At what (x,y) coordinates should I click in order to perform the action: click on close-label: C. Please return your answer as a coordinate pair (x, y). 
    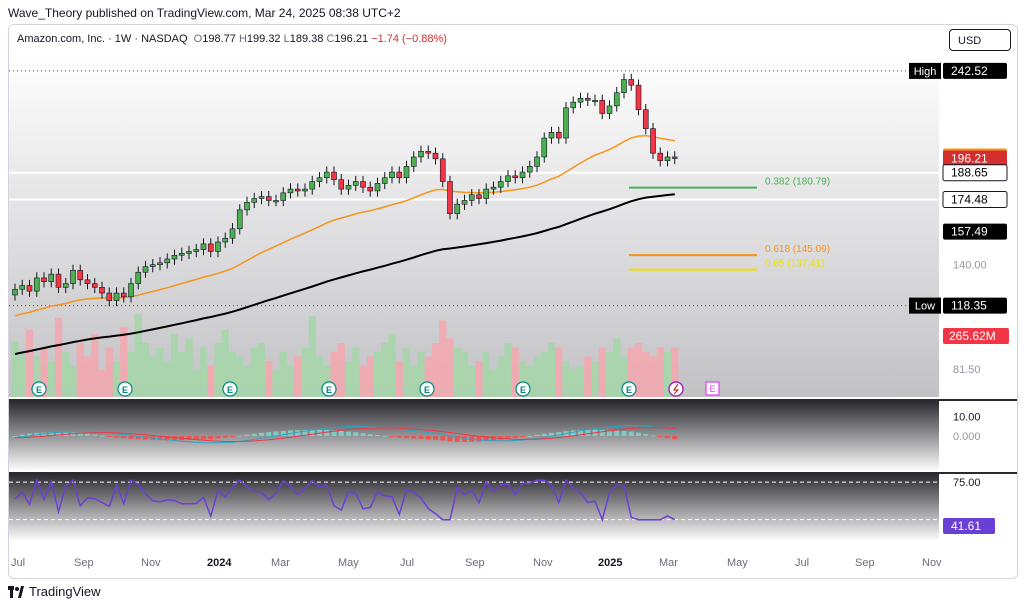
    Looking at the image, I should click on (330, 39).